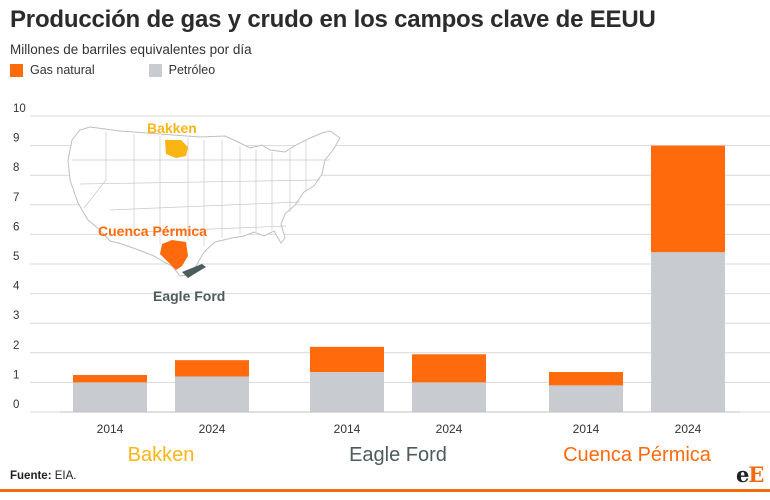  I want to click on y-tick-label: 9, so click(16, 139).